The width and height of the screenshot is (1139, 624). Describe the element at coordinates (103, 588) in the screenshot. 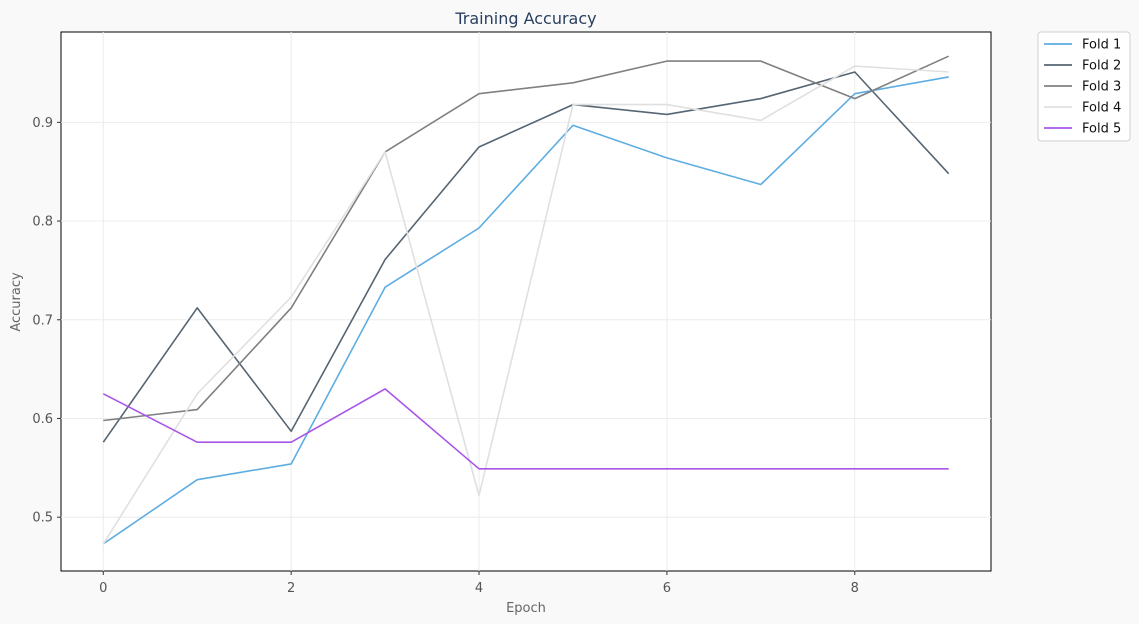

I see `x-tick-label: 0` at that location.